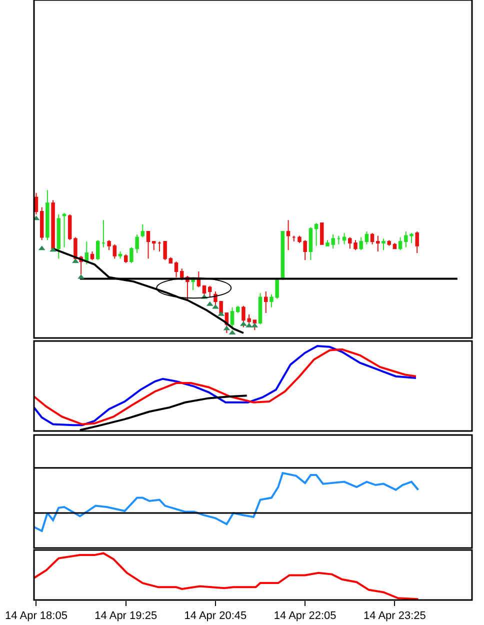 This screenshot has width=484, height=625. I want to click on x-tick-label: 14 Apr 18:05, so click(36, 616).